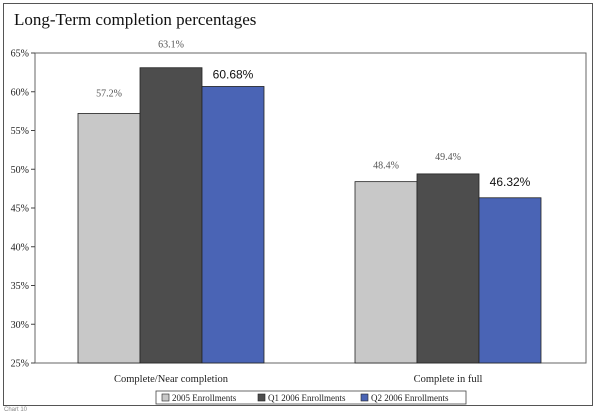 The image size is (600, 414). What do you see at coordinates (109, 93) in the screenshot?
I see `data-label: 57.2%` at bounding box center [109, 93].